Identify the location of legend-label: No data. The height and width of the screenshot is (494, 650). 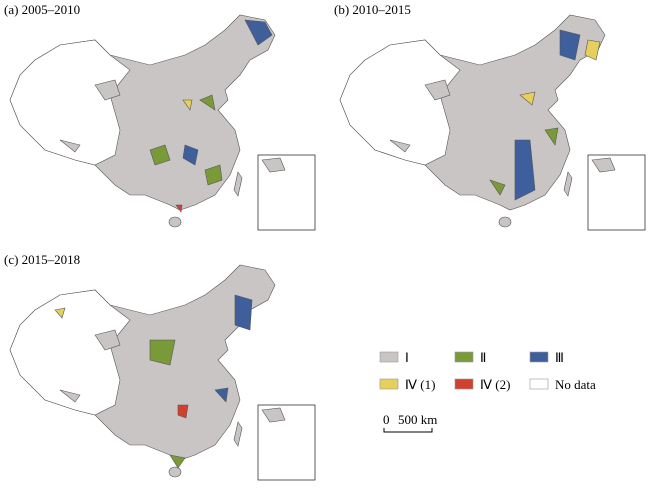
(575, 384).